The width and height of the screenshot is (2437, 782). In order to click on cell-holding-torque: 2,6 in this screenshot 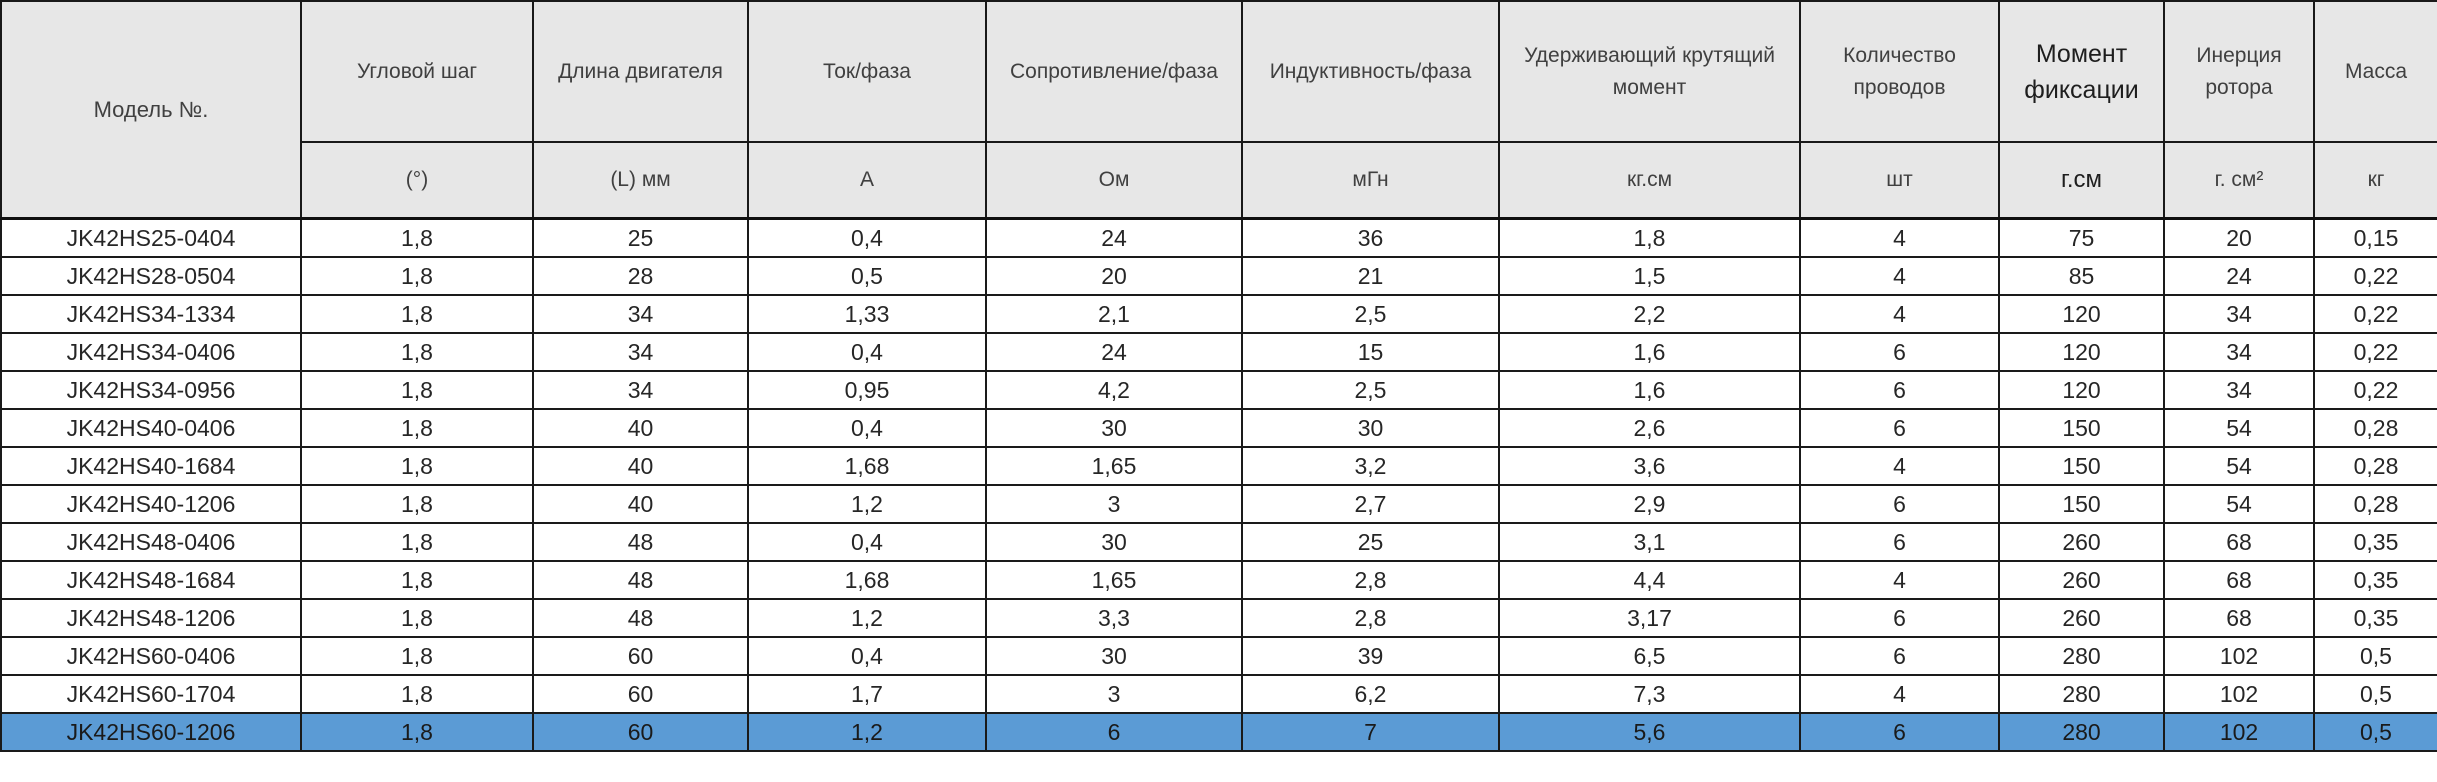, I will do `click(1649, 428)`.